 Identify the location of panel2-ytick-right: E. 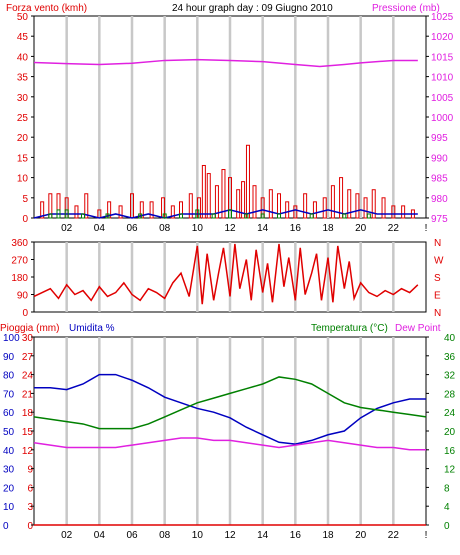
(437, 296).